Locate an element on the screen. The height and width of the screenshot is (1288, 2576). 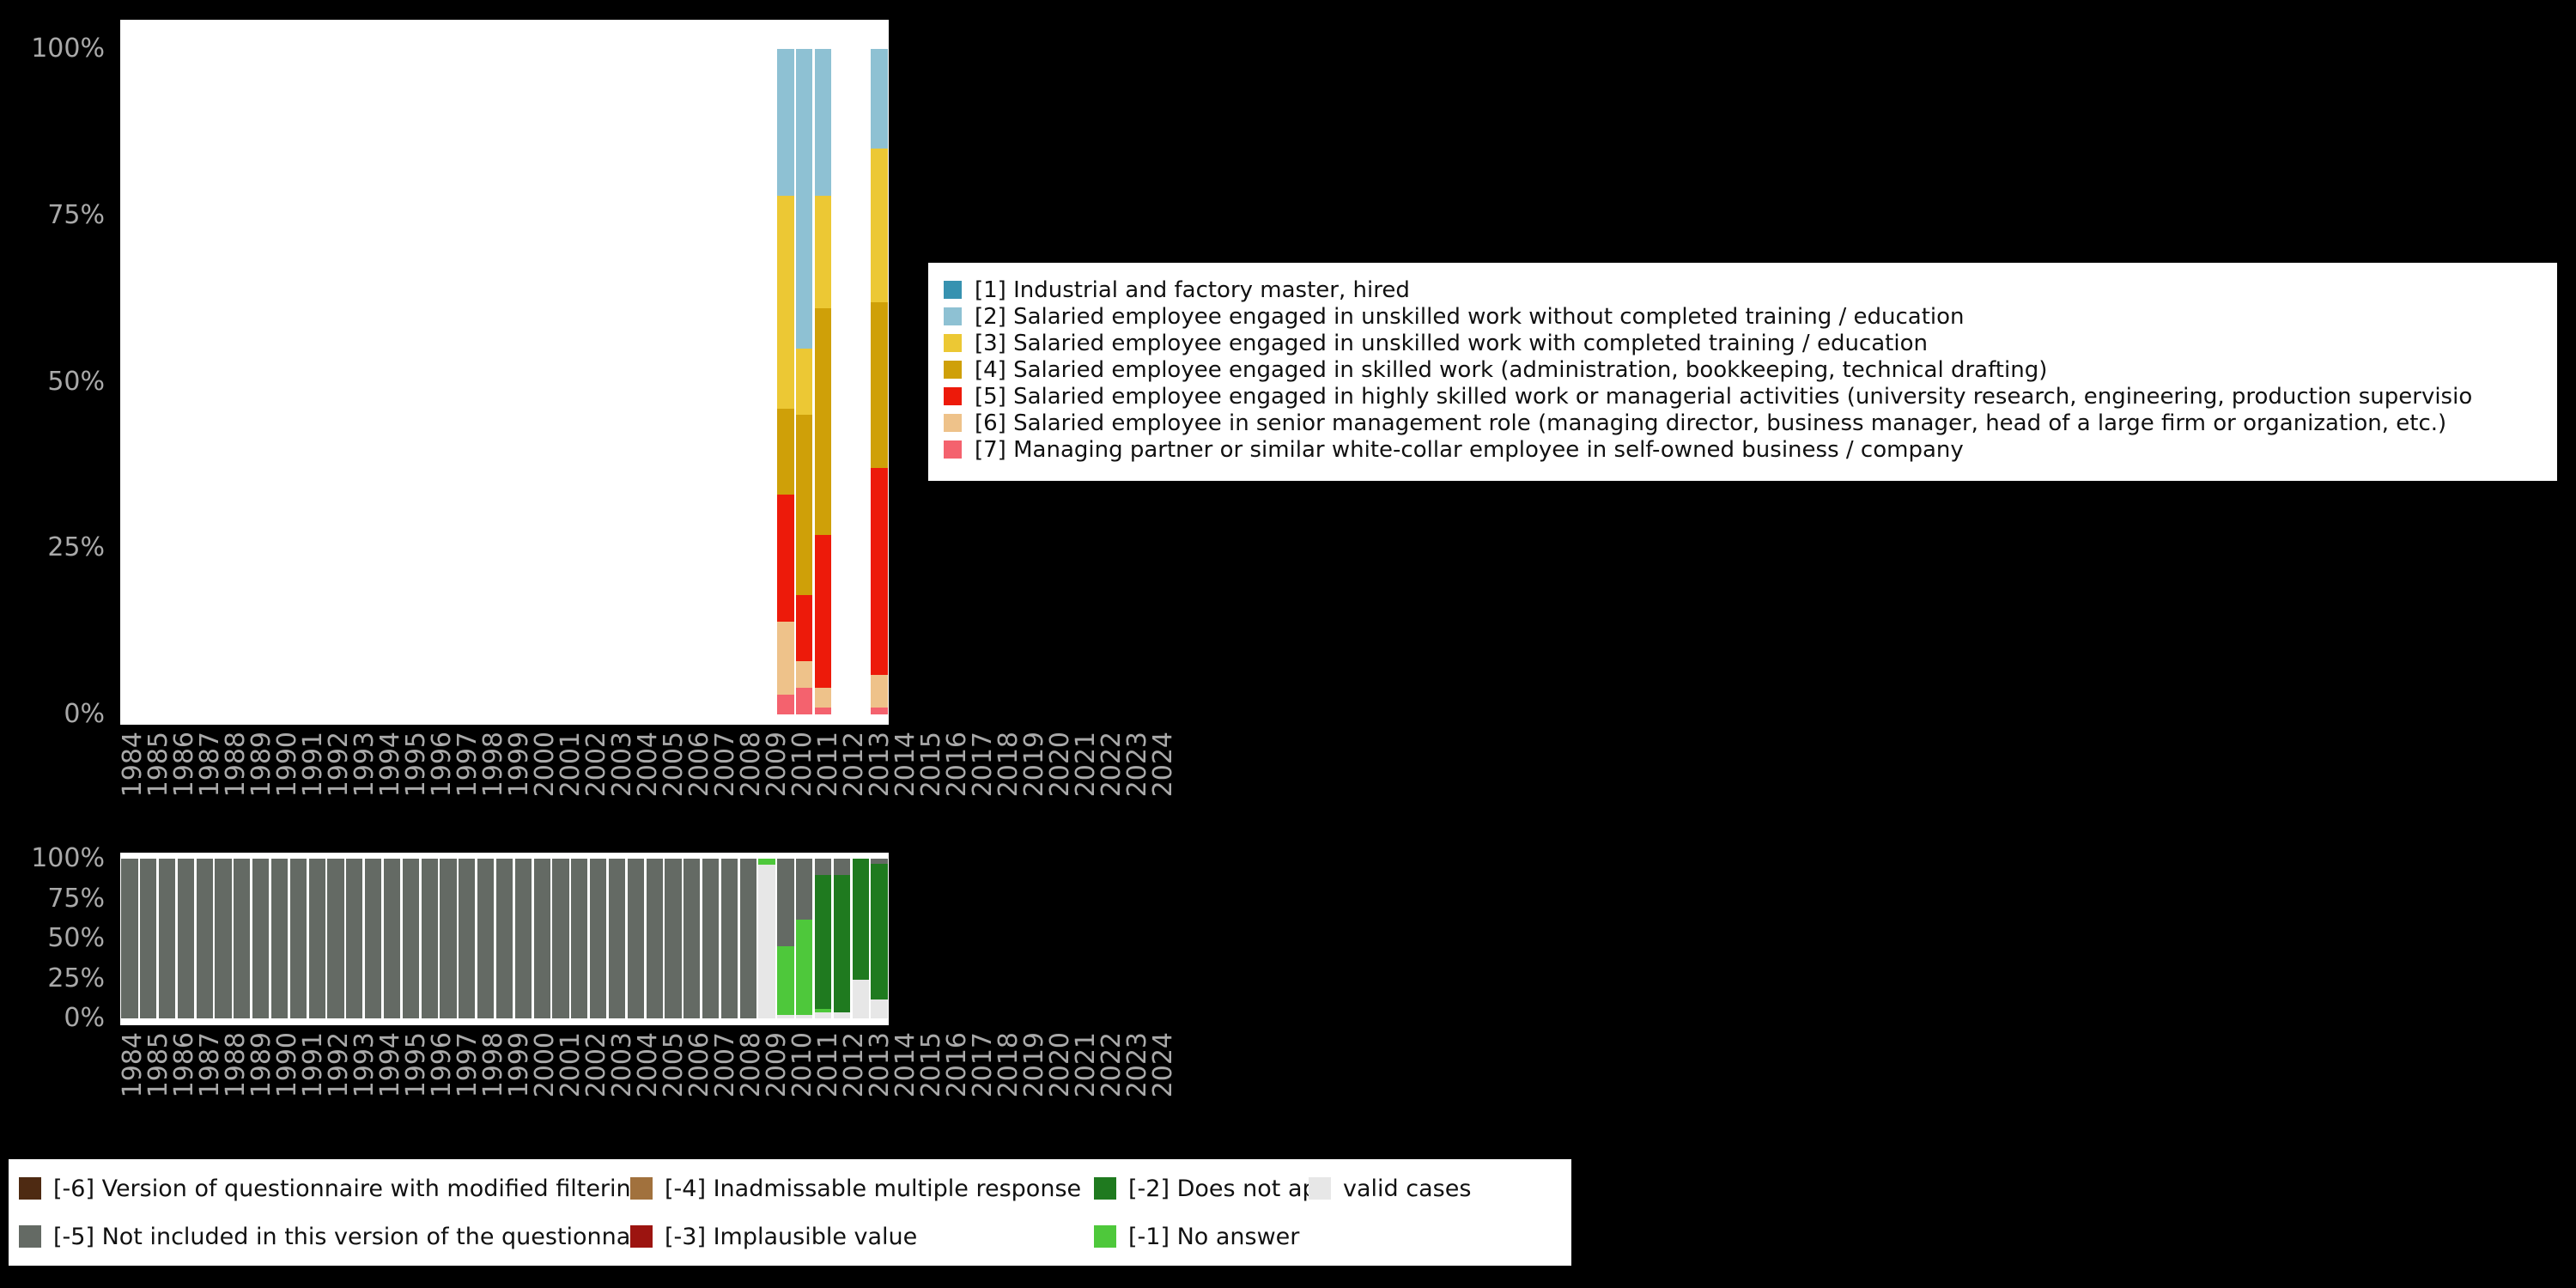
x-tick-label: 1996 is located at coordinates (442, 1065).